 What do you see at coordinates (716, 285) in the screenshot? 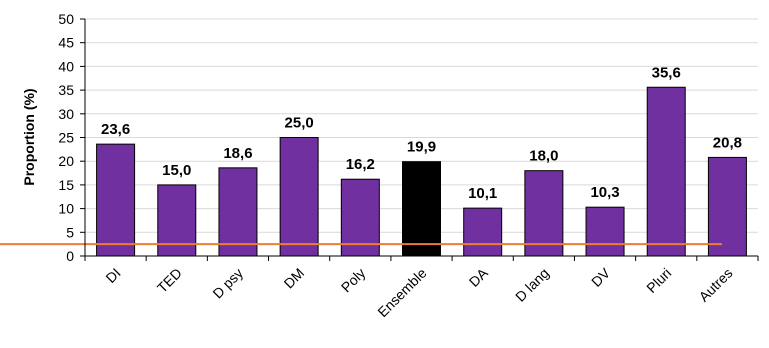
I see `category-label: Autres` at bounding box center [716, 285].